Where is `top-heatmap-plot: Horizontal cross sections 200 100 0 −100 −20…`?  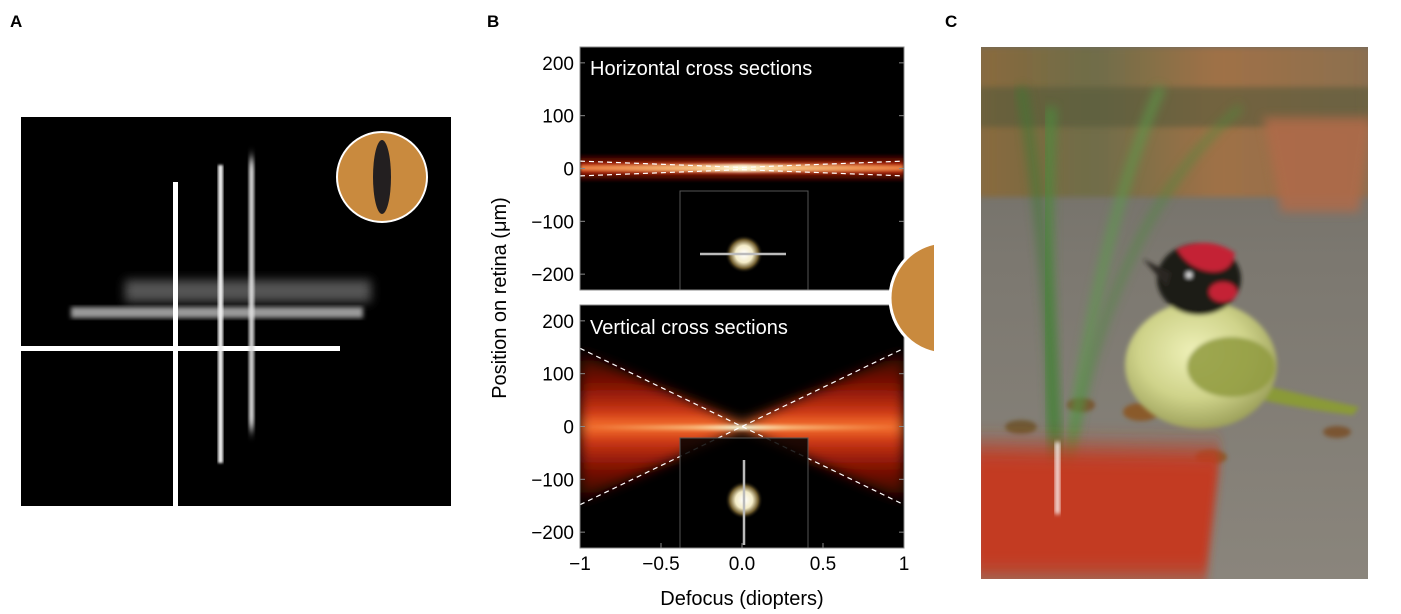
top-heatmap-plot: Horizontal cross sections 200 100 0 −100 −20… is located at coordinates (718, 168).